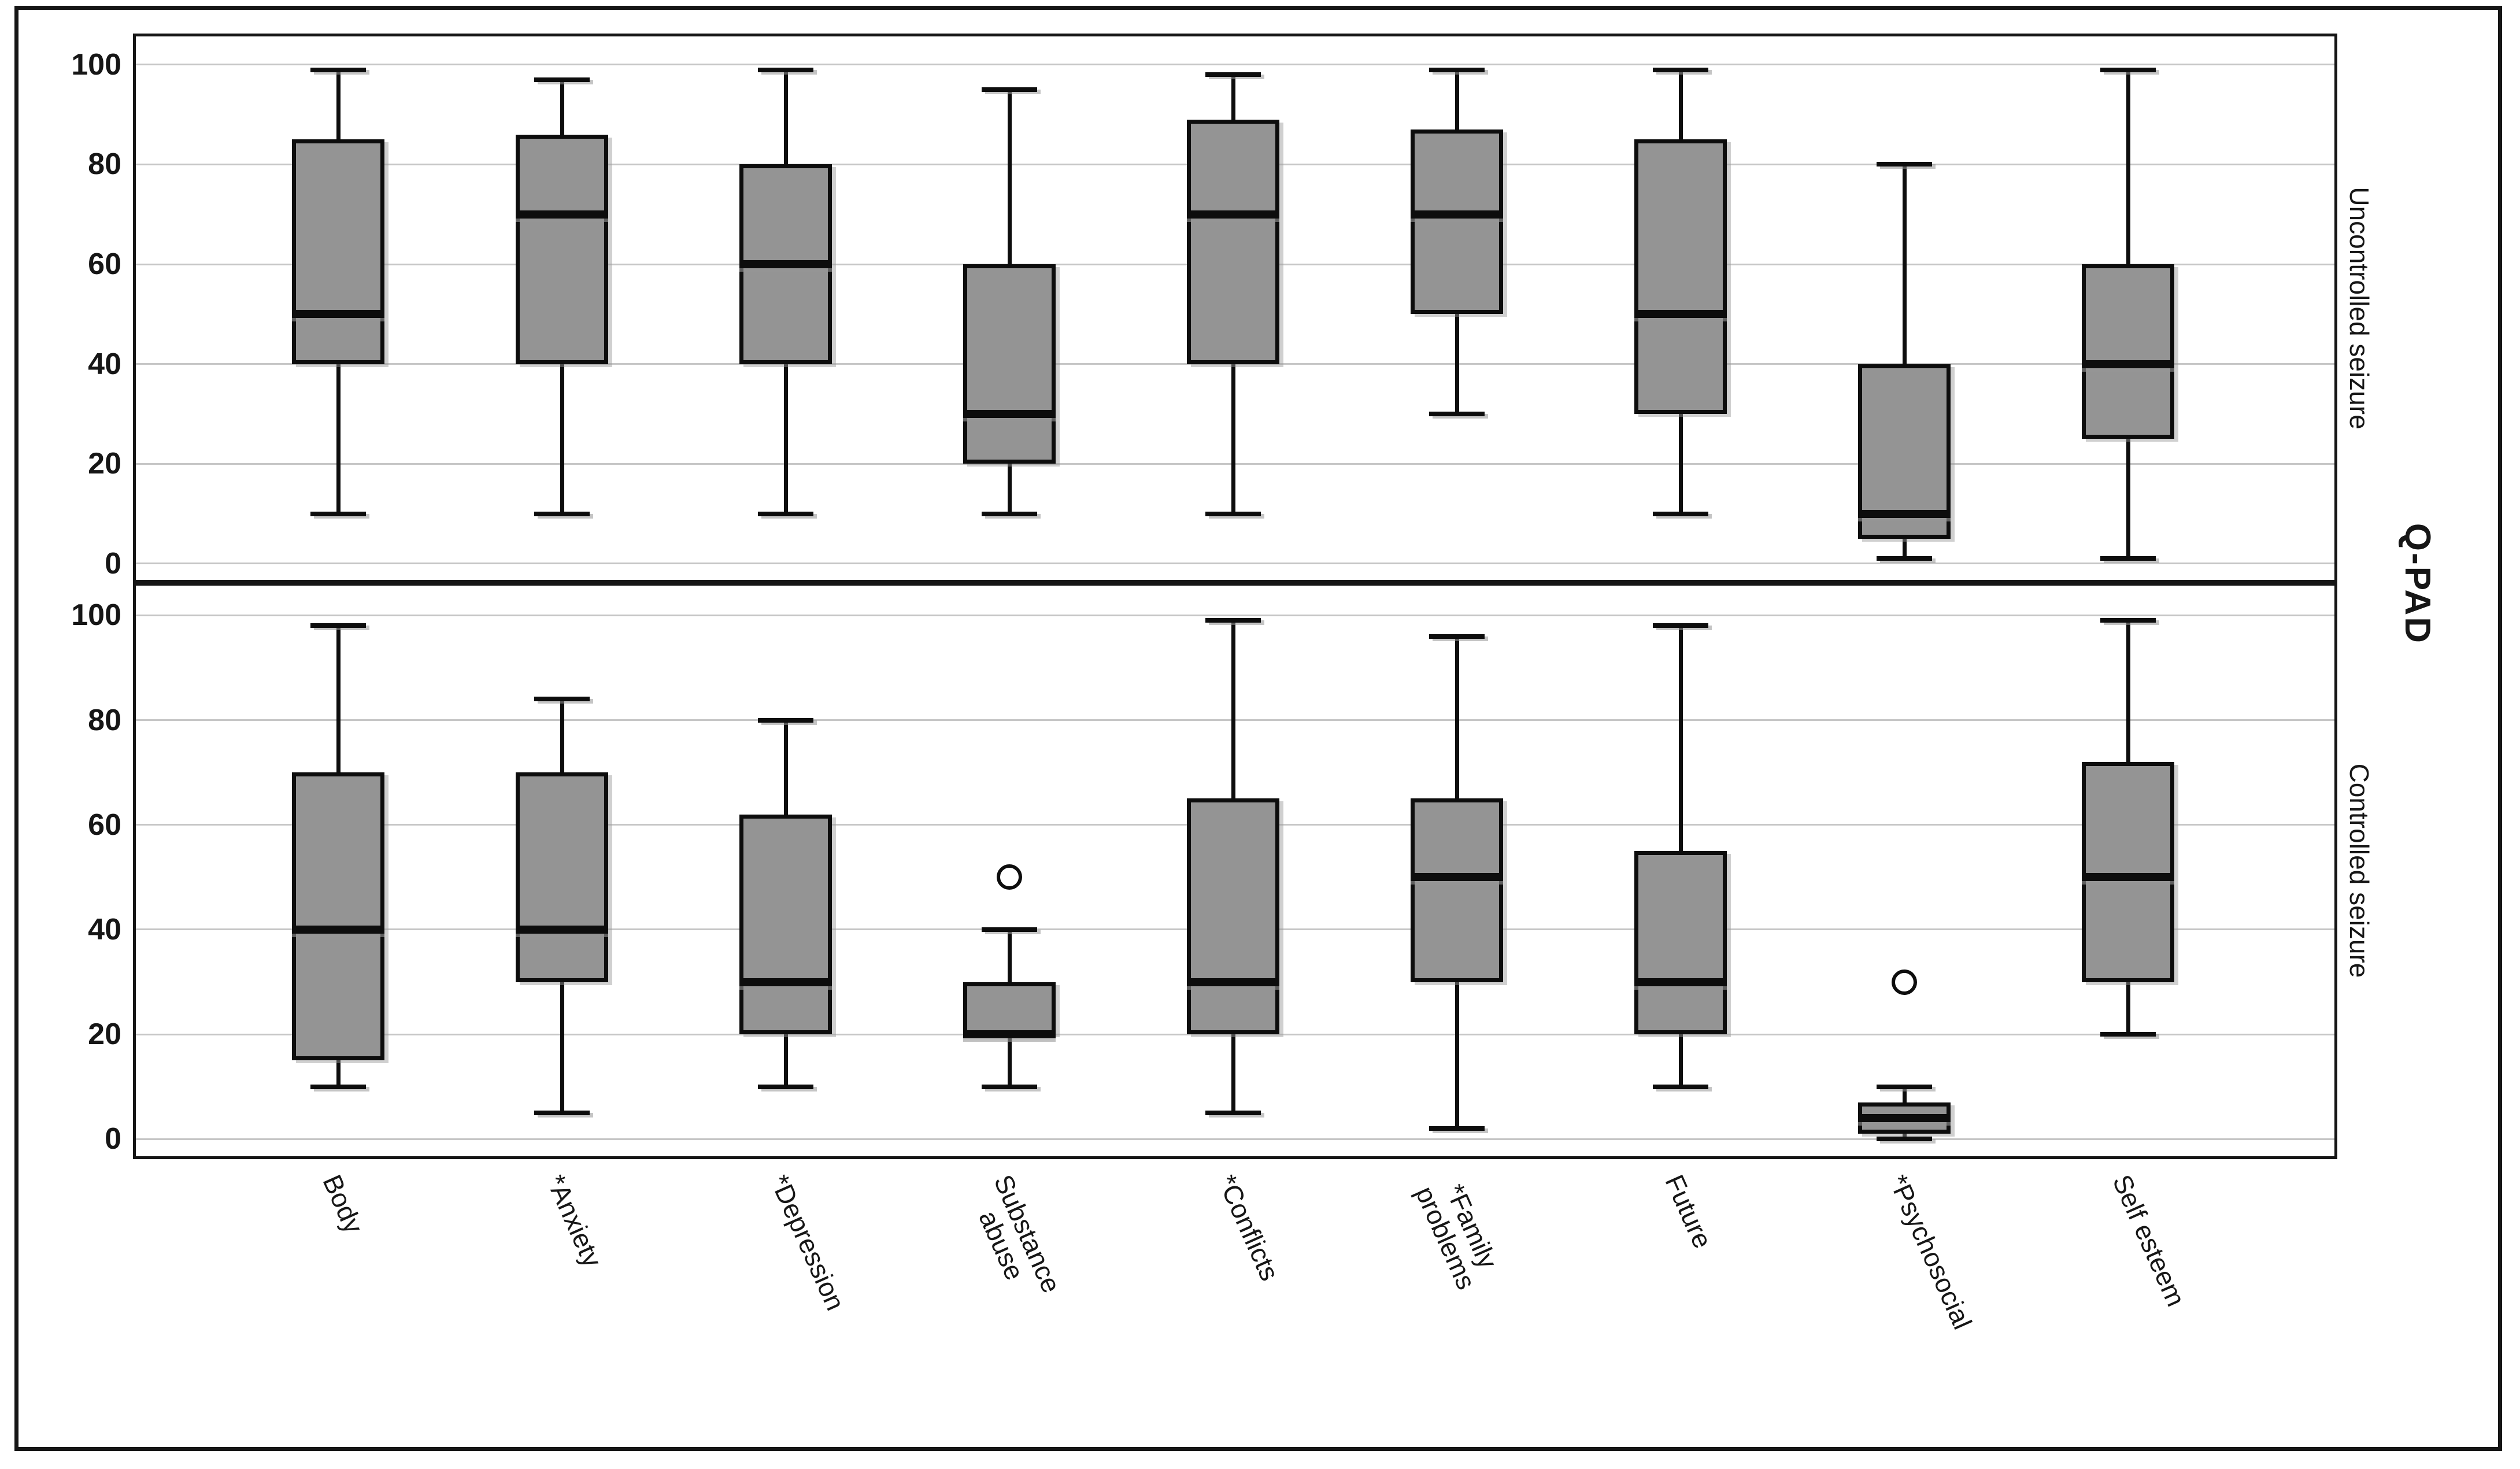 The height and width of the screenshot is (1469, 2520). Describe the element at coordinates (1905, 362) in the screenshot. I see `whisker-line` at that location.